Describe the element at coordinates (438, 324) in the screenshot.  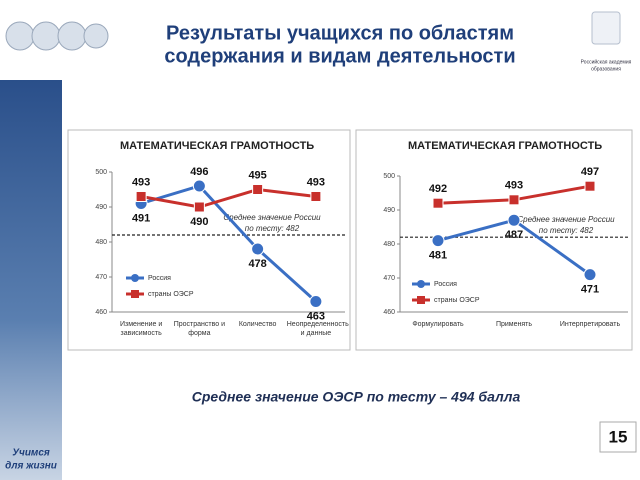
I see `x-tick-label: Формулировать` at that location.